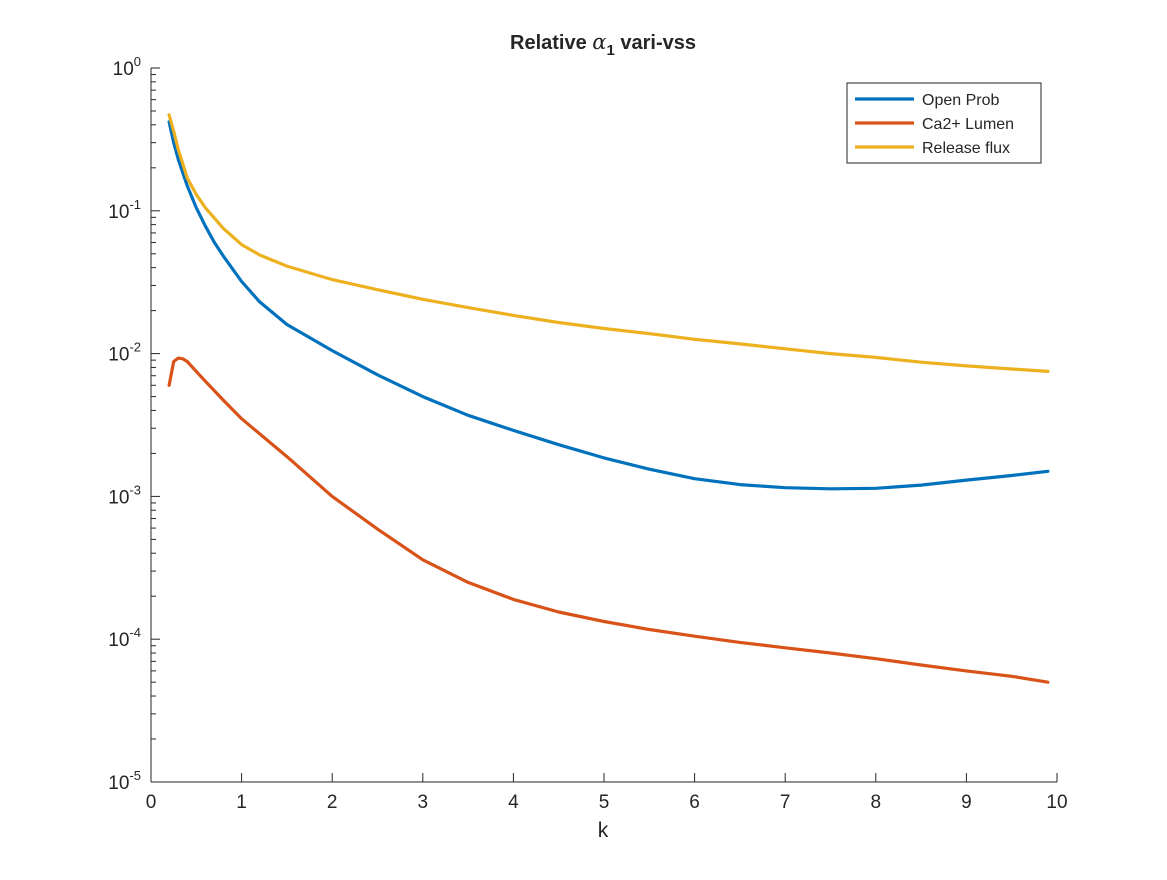 The height and width of the screenshot is (880, 1167). I want to click on x-axis-ticks: 0 1 2 3 4 5 6 7 8 9 10, so click(607, 793).